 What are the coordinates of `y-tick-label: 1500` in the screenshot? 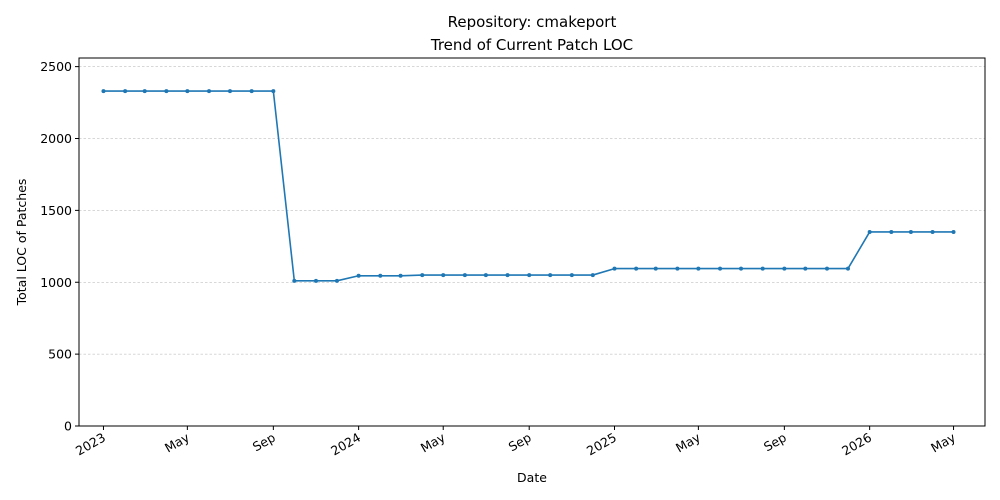 It's located at (56, 210).